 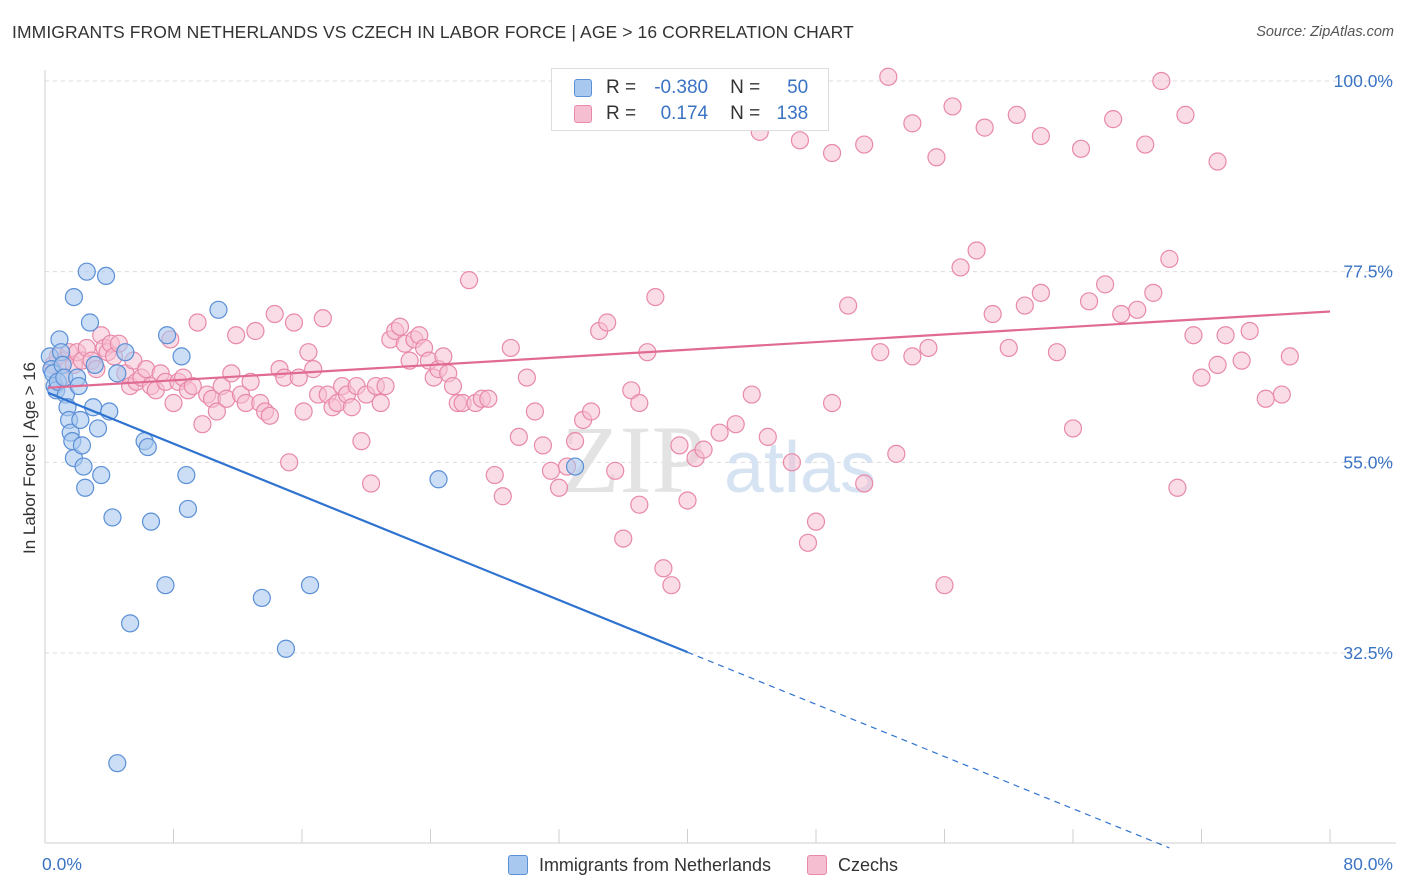 What do you see at coordinates (621, 113) in the screenshot?
I see `r-label: R =` at bounding box center [621, 113].